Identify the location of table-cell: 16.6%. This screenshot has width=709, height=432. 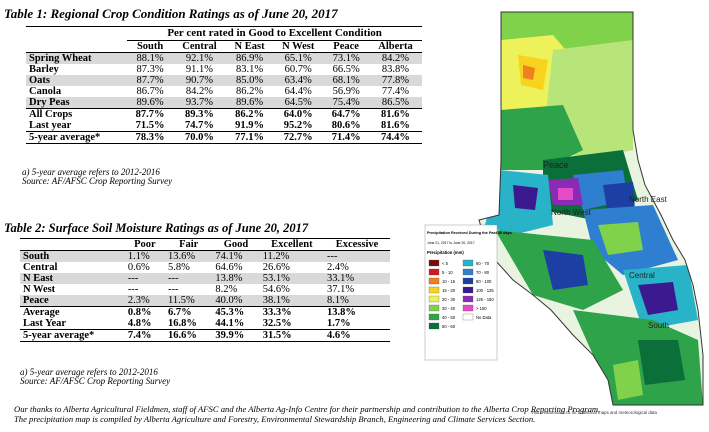
(182, 335).